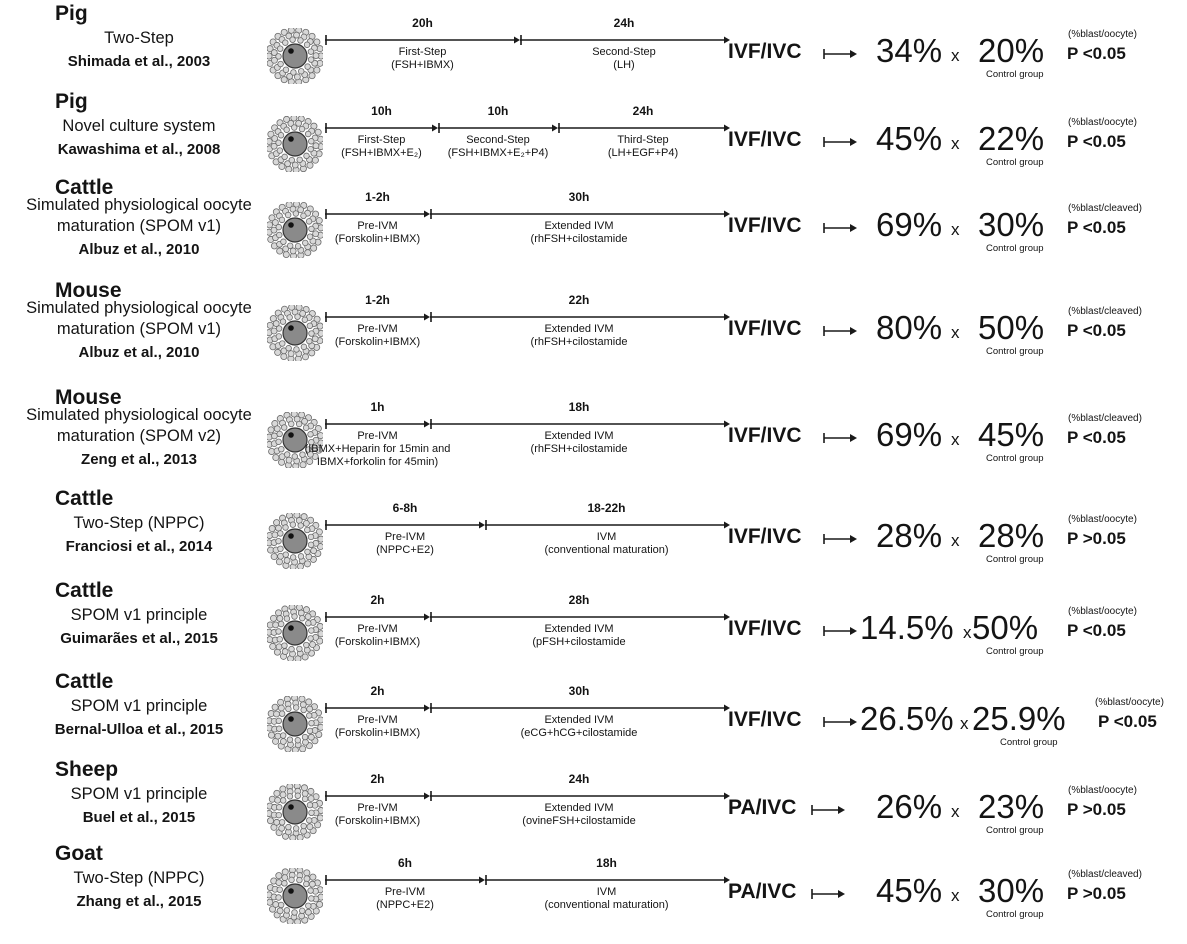 The image size is (1187, 944). What do you see at coordinates (909, 890) in the screenshot?
I see `treatment-percentage: 45%` at bounding box center [909, 890].